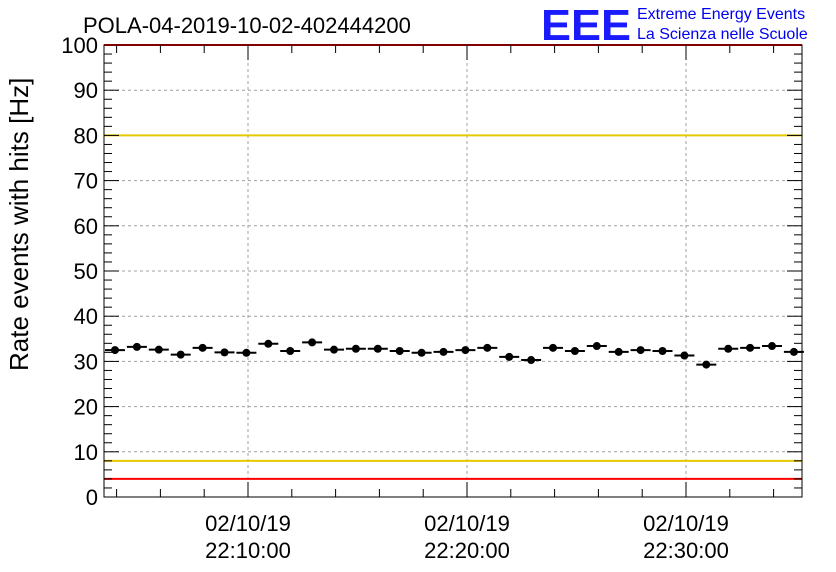 The width and height of the screenshot is (836, 572). Describe the element at coordinates (247, 25) in the screenshot. I see `chart-title: POLA-04-2019-10-02-402444200` at that location.